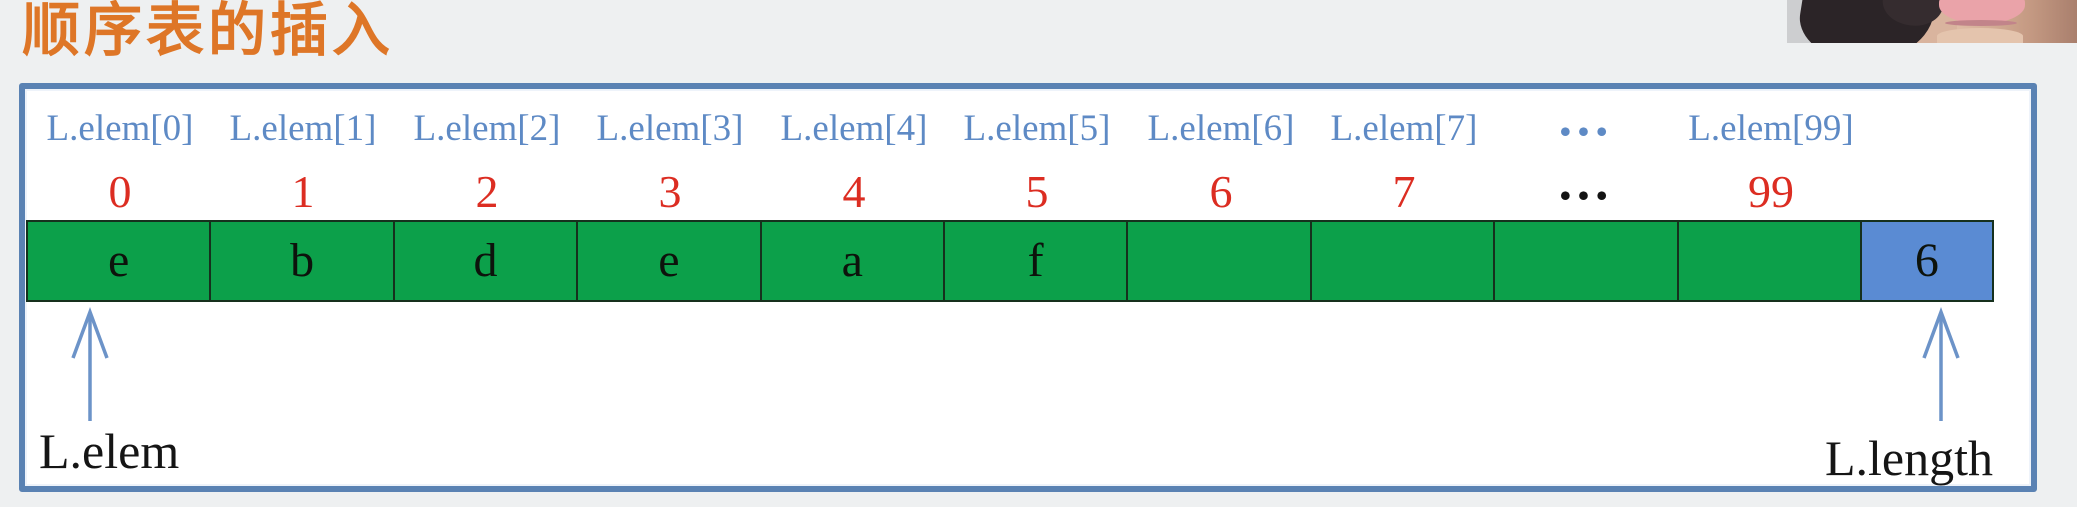 This screenshot has height=507, width=2077. Describe the element at coordinates (1221, 191) in the screenshot. I see `array-index-label: 6` at that location.